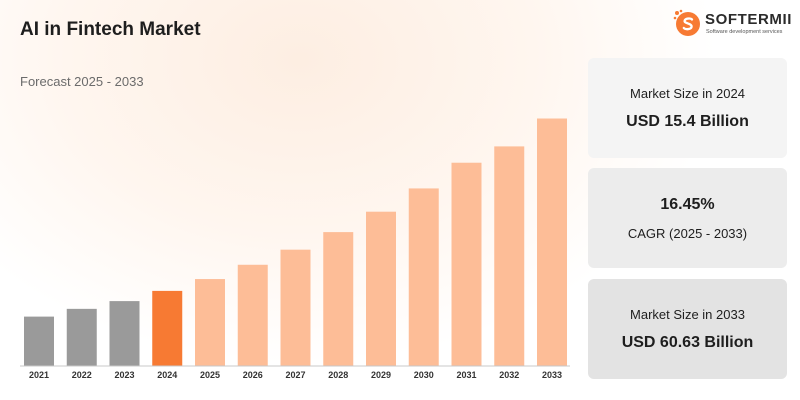  What do you see at coordinates (210, 375) in the screenshot?
I see `x-tick-label-2025: 2025` at bounding box center [210, 375].